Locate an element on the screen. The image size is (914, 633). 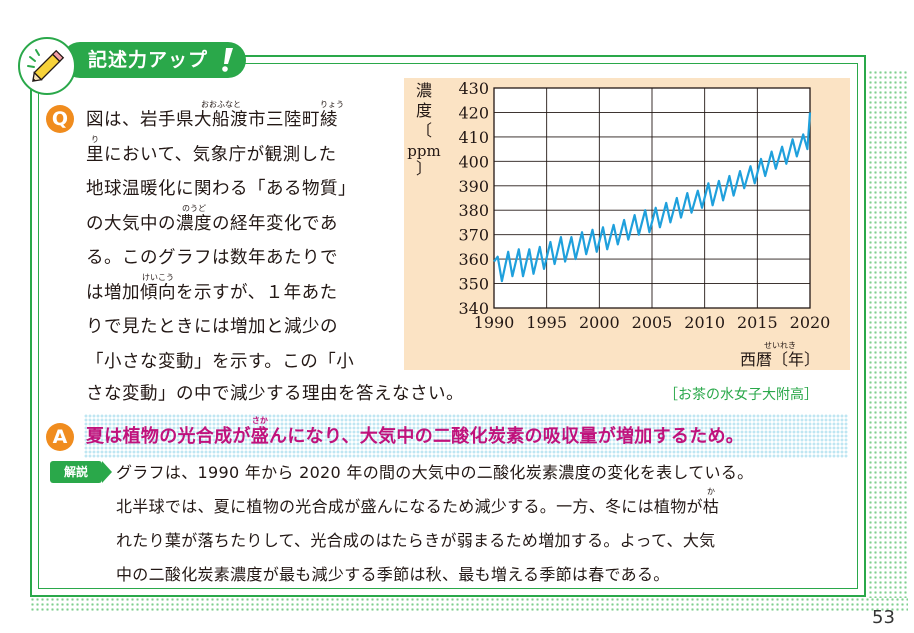
y-tick-label: 420 is located at coordinates (473, 112).